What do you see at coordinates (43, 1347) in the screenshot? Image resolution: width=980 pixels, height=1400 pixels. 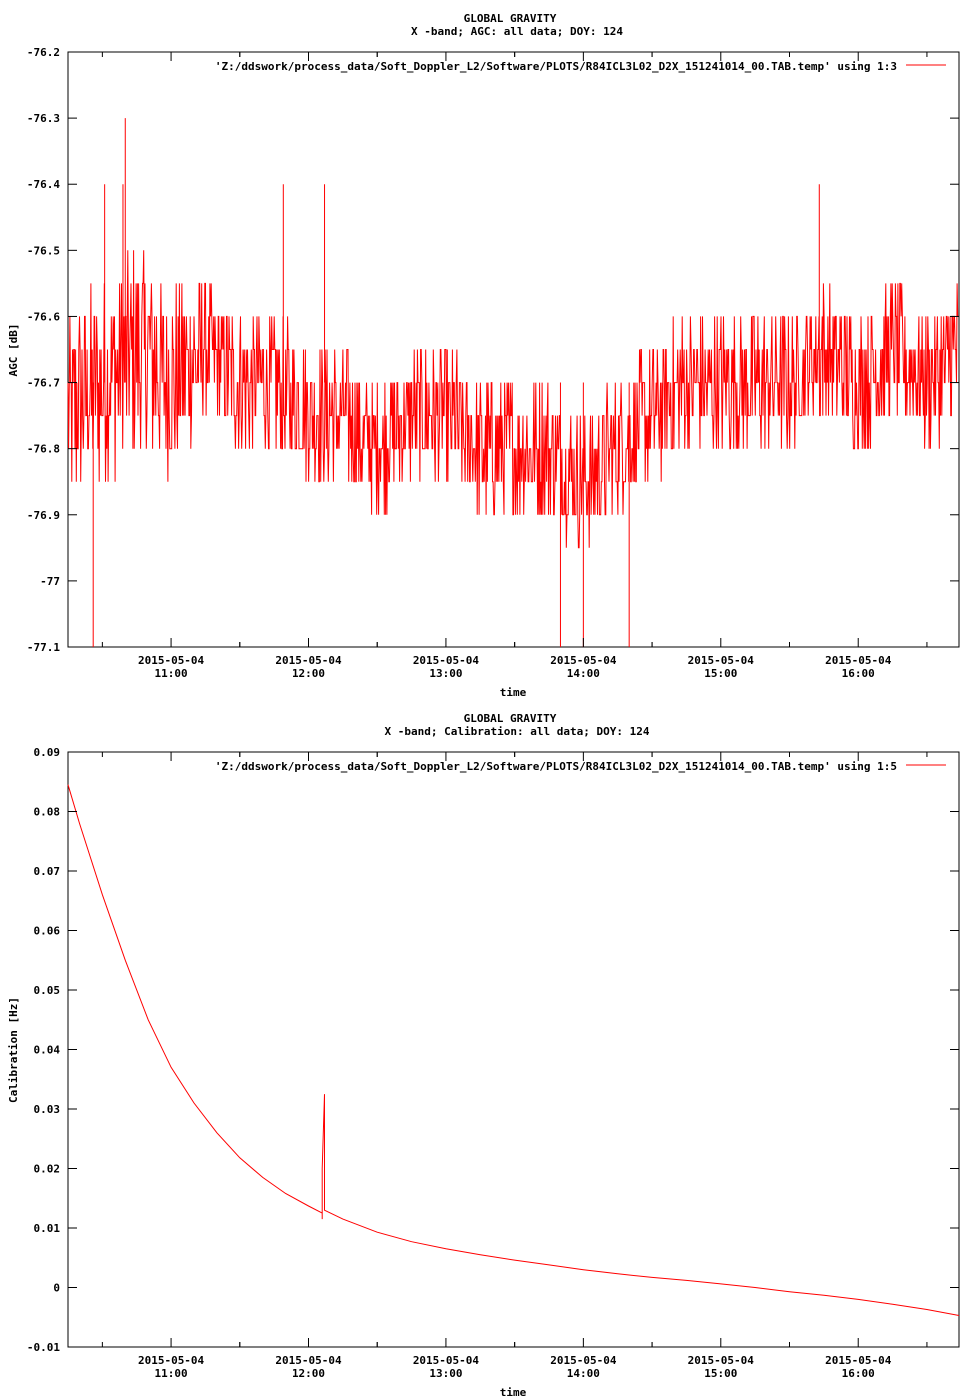 I see `y-tick-label: -0.01` at bounding box center [43, 1347].